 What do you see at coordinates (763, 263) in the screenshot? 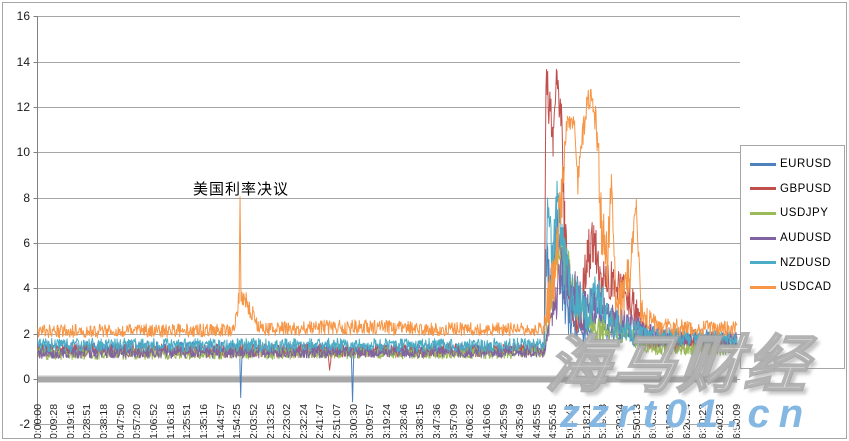
I see `legend-swatch-nzdusd` at bounding box center [763, 263].